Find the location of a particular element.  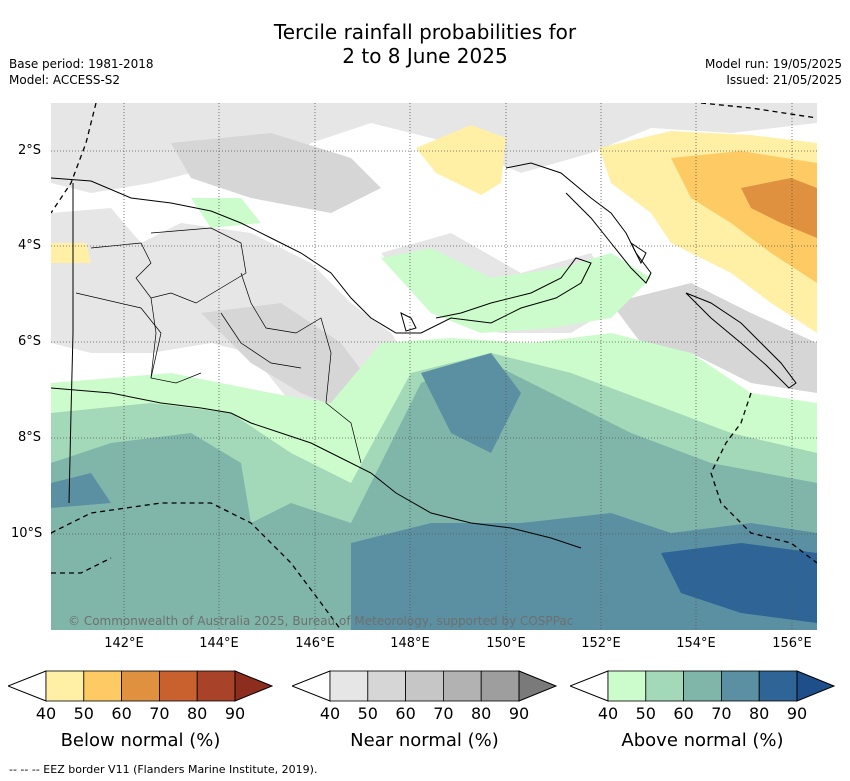

lon-label-148e: 148°E is located at coordinates (410, 643).